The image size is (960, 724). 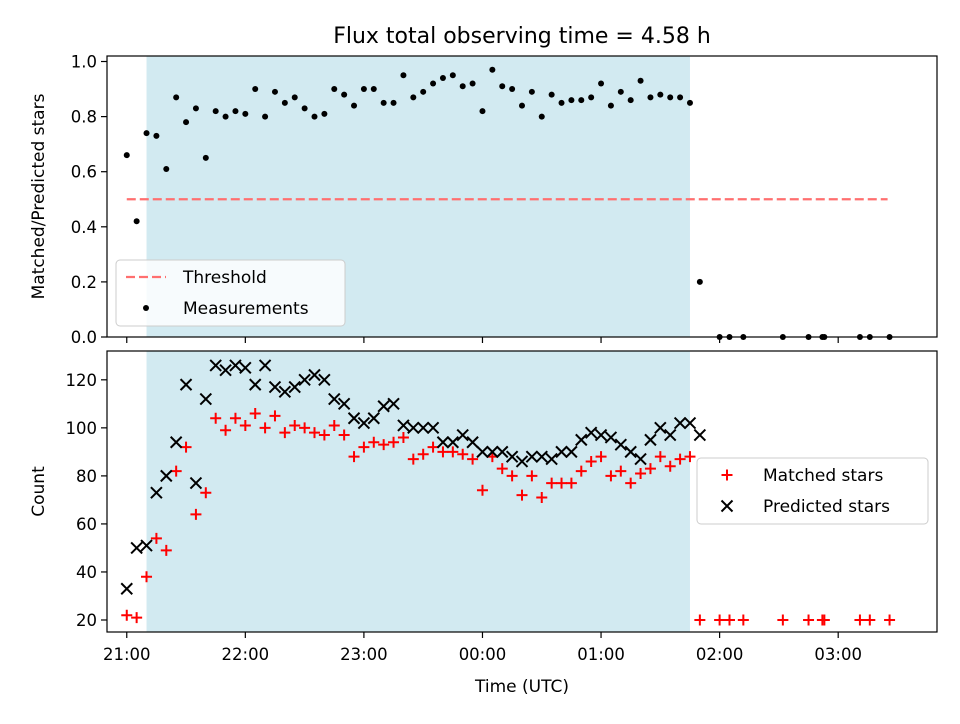 What do you see at coordinates (826, 507) in the screenshot?
I see `legend-predicted-label: Predicted stars` at bounding box center [826, 507].